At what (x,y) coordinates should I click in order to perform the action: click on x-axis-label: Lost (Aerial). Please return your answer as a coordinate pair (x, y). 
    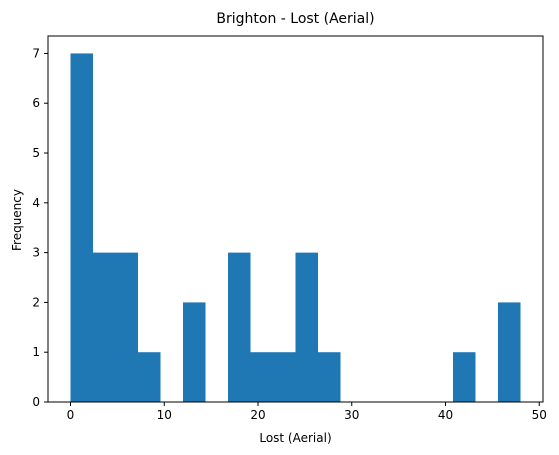
    Looking at the image, I should click on (295, 438).